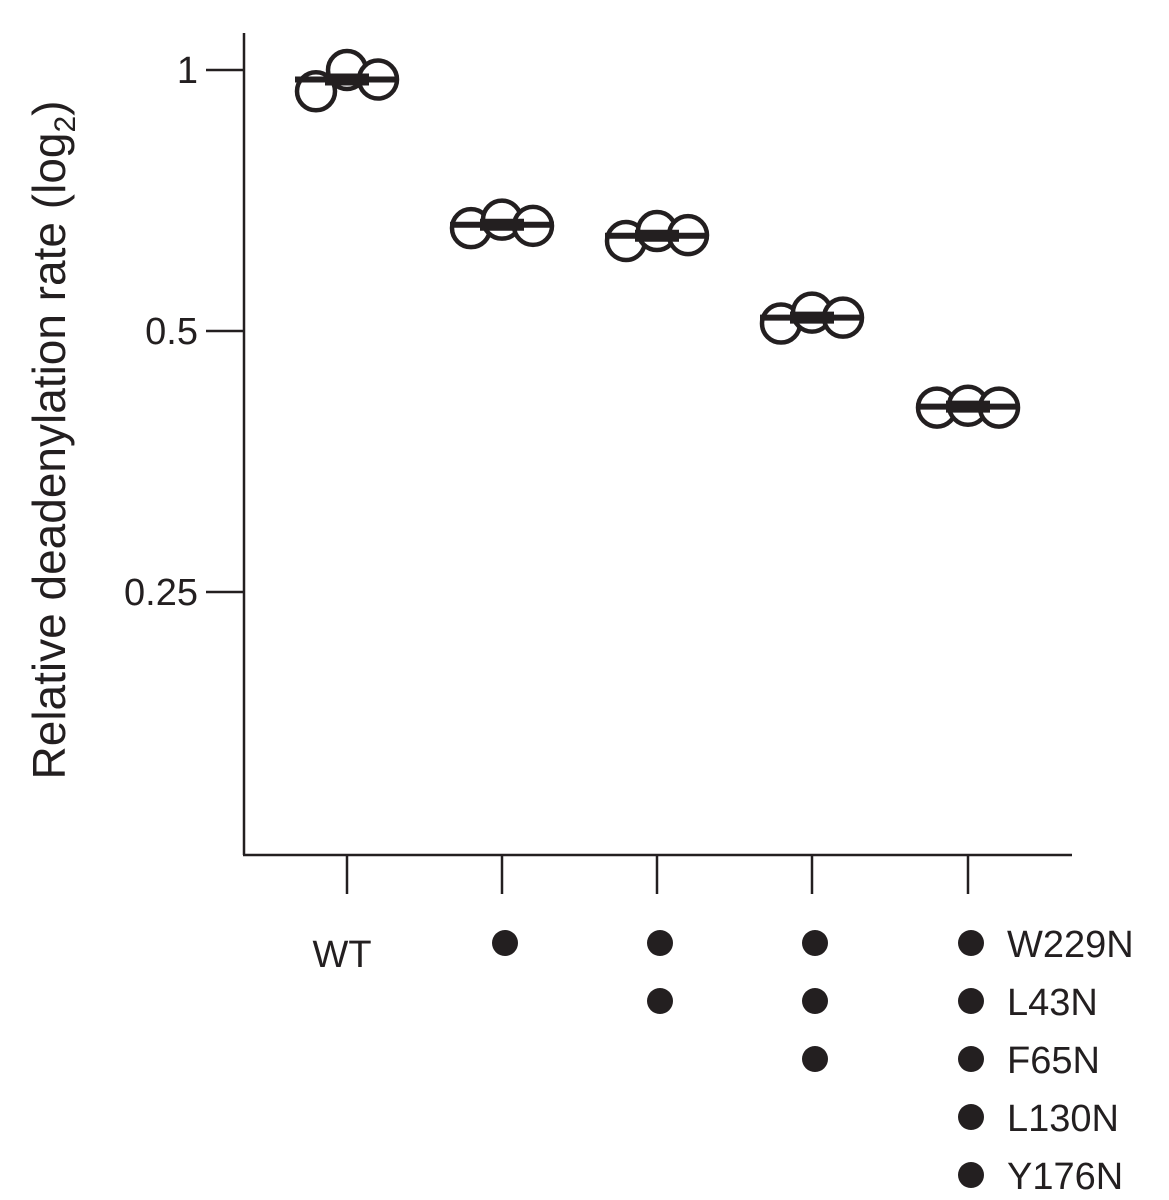 This screenshot has height=1200, width=1169. I want to click on x-ticks: WT, so click(641, 915).